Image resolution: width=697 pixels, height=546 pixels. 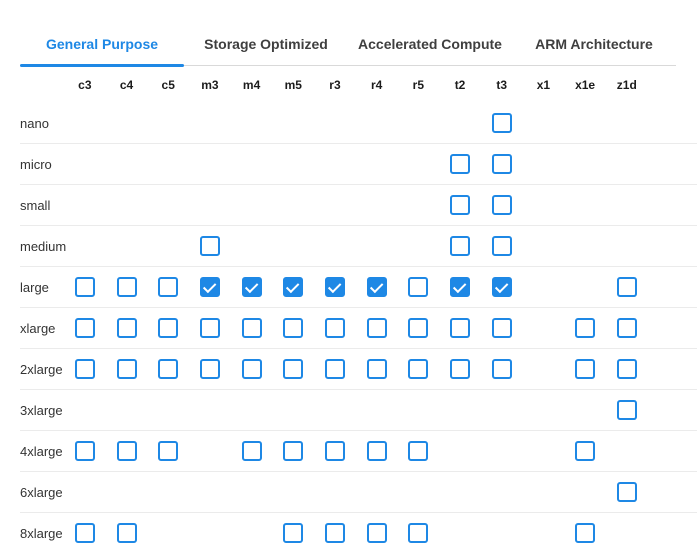 What do you see at coordinates (460, 369) in the screenshot?
I see `checkbox-2xlarge-t2` at bounding box center [460, 369].